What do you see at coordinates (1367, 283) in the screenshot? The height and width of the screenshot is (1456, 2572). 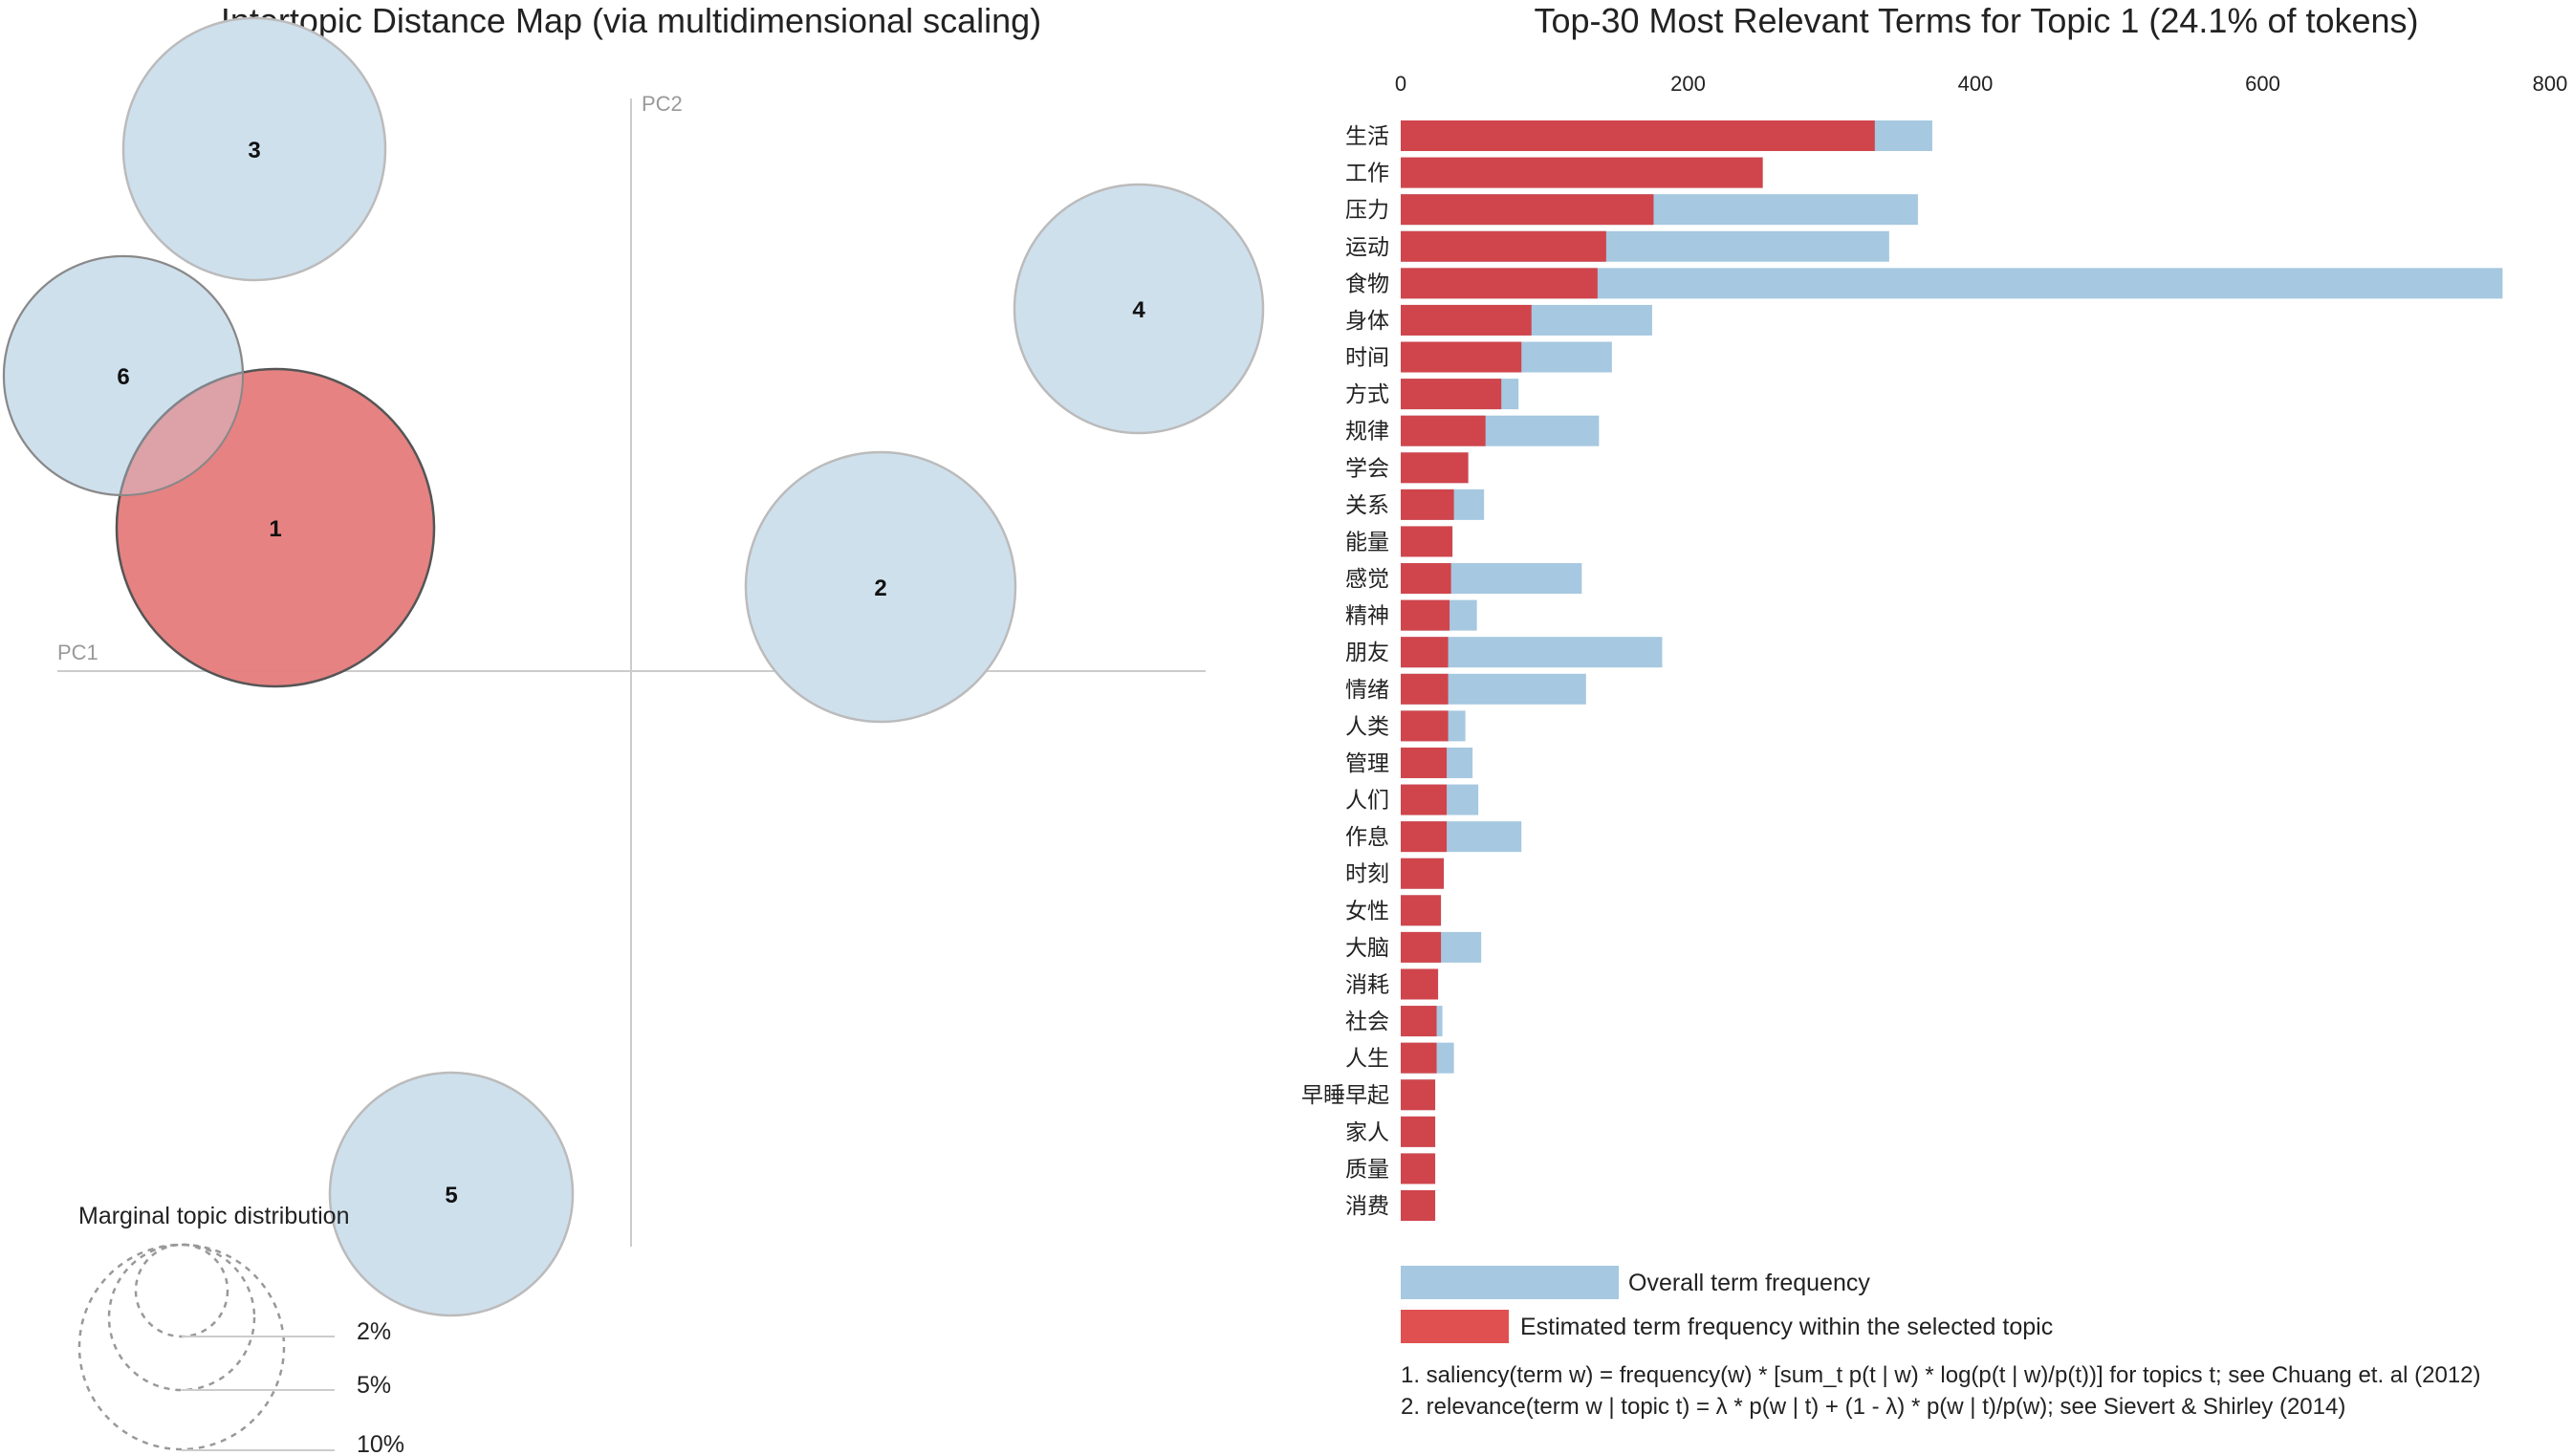 I see `term-label: 食物` at bounding box center [1367, 283].